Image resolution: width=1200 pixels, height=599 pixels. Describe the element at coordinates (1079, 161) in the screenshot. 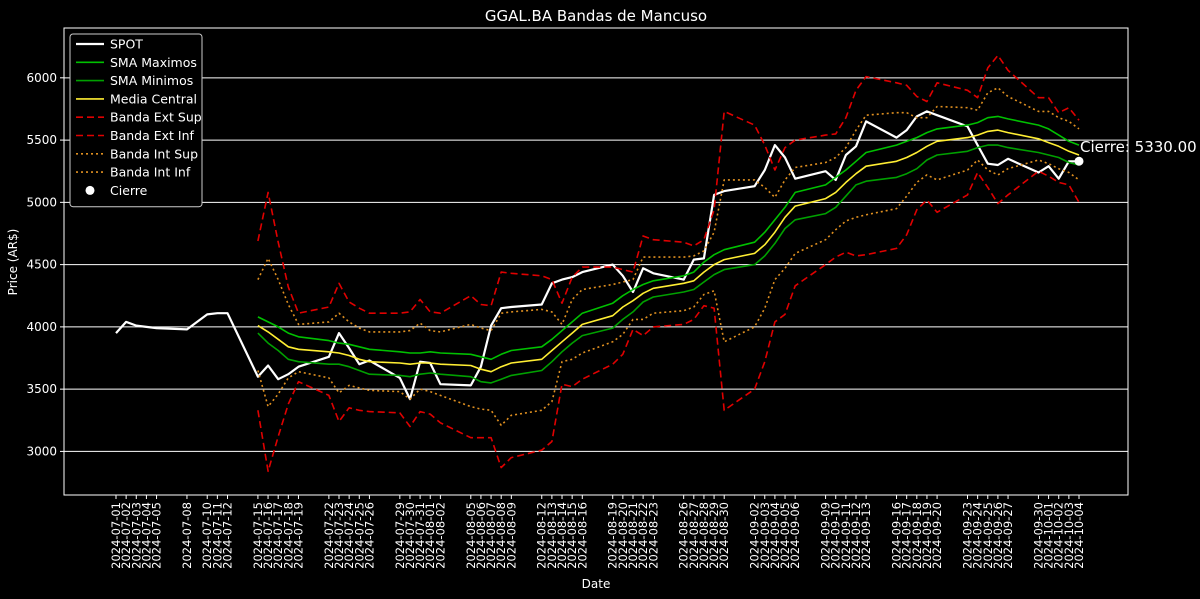

I see `cierre-point` at that location.